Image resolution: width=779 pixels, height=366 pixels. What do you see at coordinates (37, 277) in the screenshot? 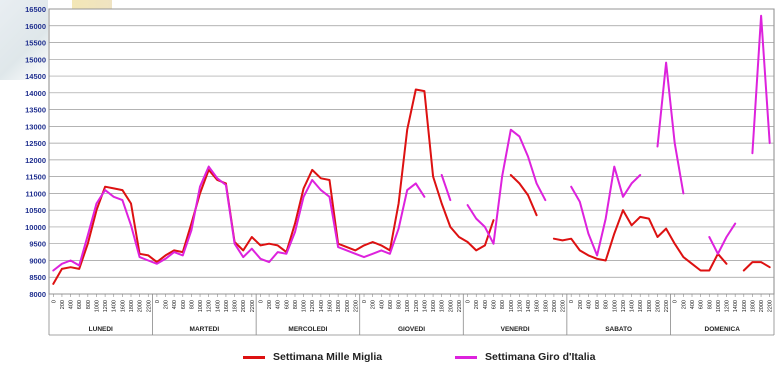
I see `y-tick-label: 8500` at bounding box center [37, 277].